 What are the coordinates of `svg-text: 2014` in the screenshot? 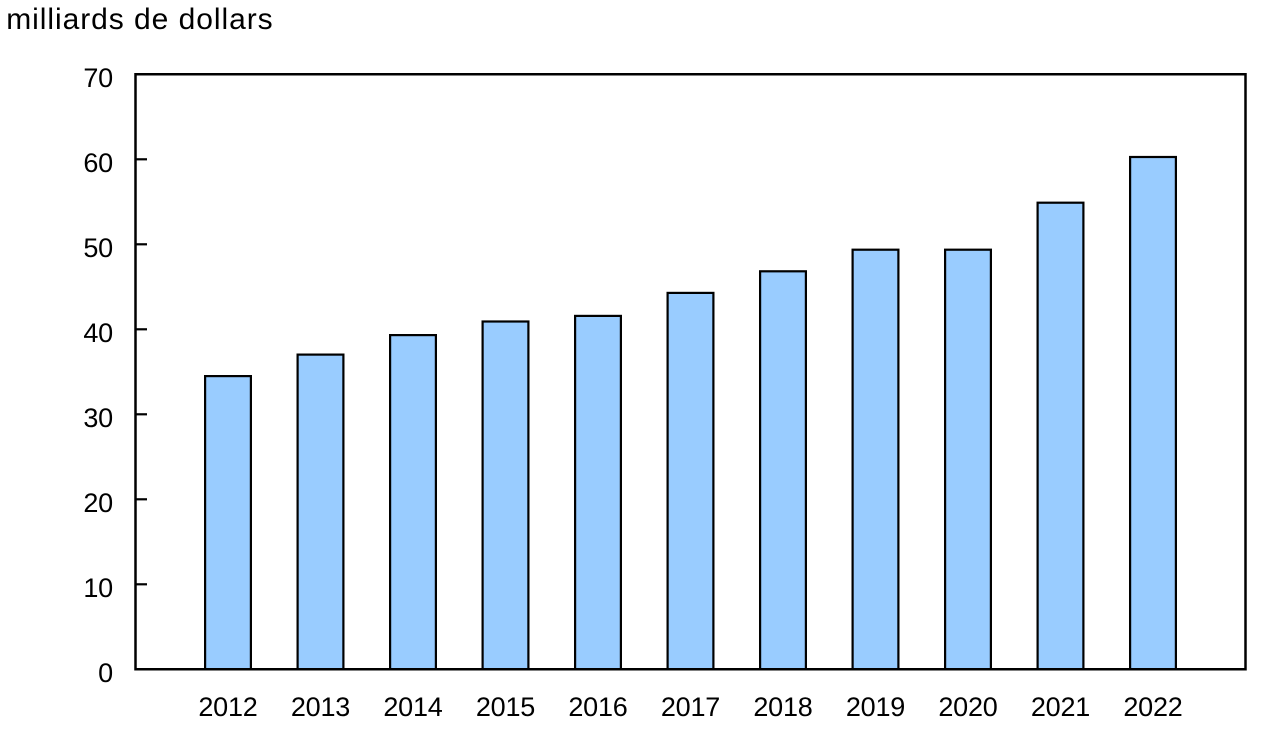 It's located at (412, 707).